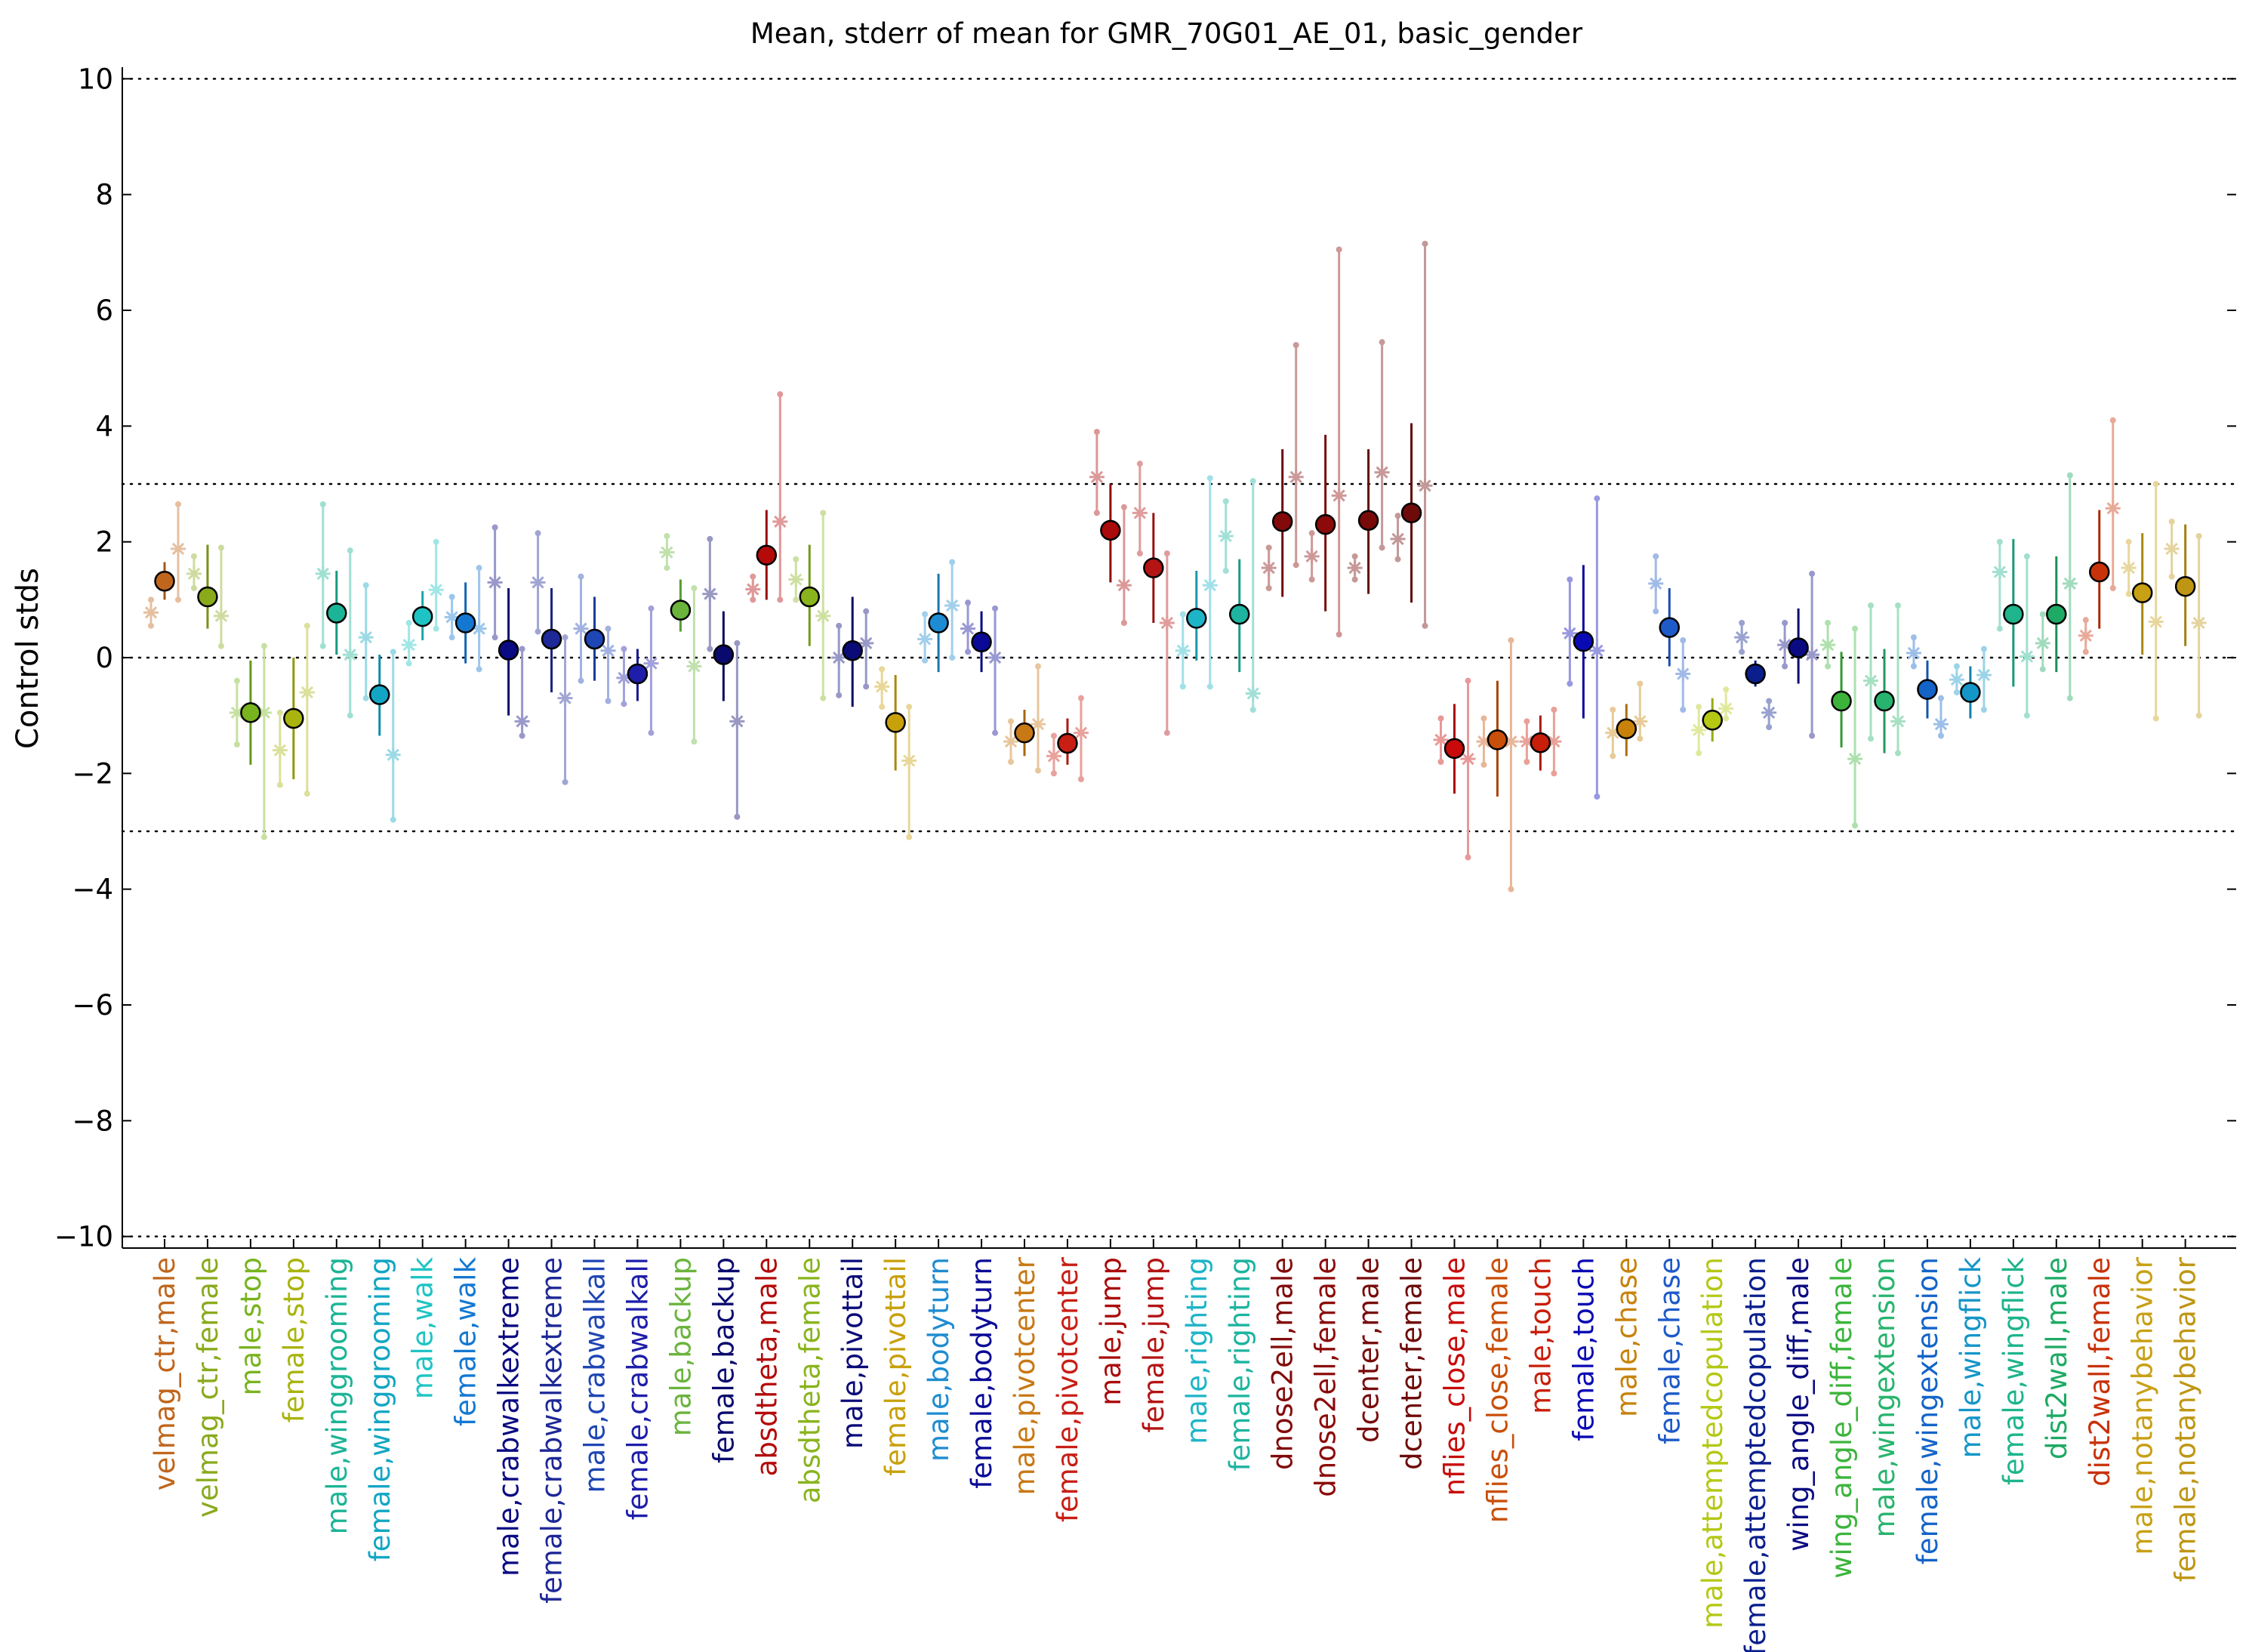 The image size is (2246, 1652). I want to click on x-tick-label: male,backup, so click(680, 1347).